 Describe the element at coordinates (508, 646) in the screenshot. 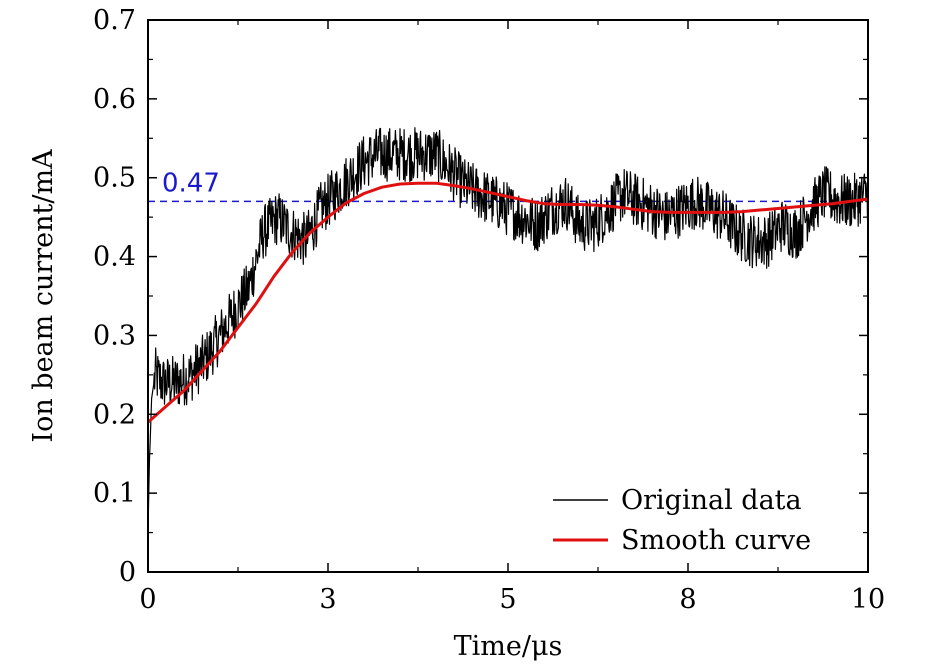

I see `x-axis-title: Time/μs` at that location.